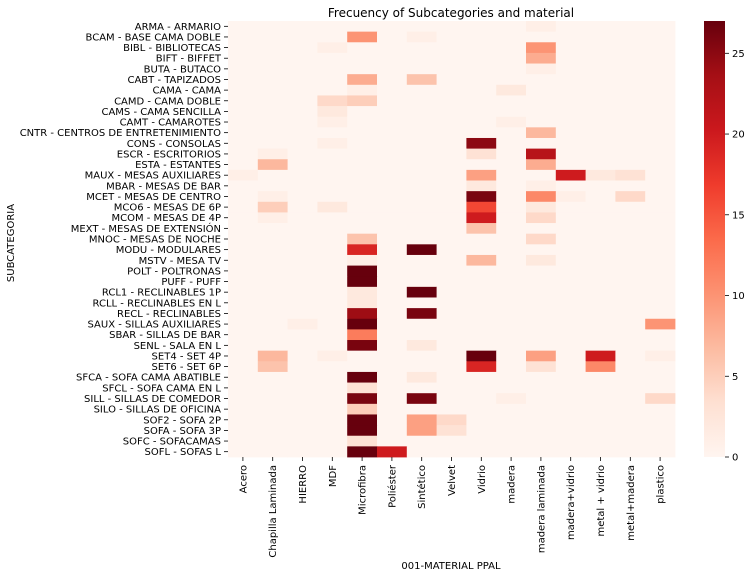 This screenshot has height=578, width=750. Describe the element at coordinates (273, 511) in the screenshot. I see `column-label: Chapilla Laminada` at that location.